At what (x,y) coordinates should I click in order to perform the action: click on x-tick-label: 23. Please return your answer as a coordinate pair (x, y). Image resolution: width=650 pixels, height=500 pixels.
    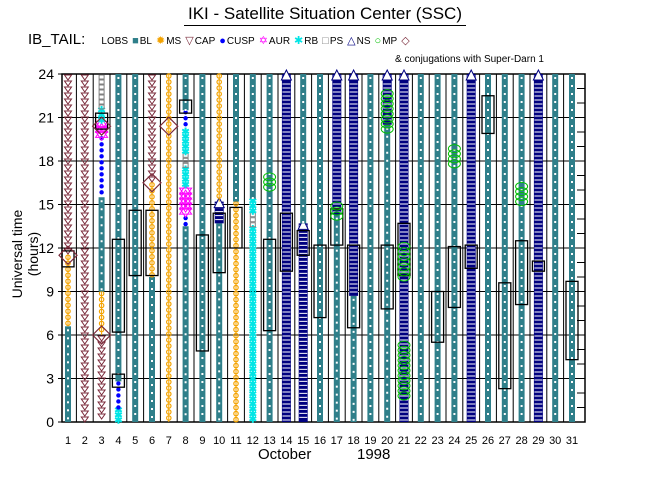
    Looking at the image, I should click on (437, 441).